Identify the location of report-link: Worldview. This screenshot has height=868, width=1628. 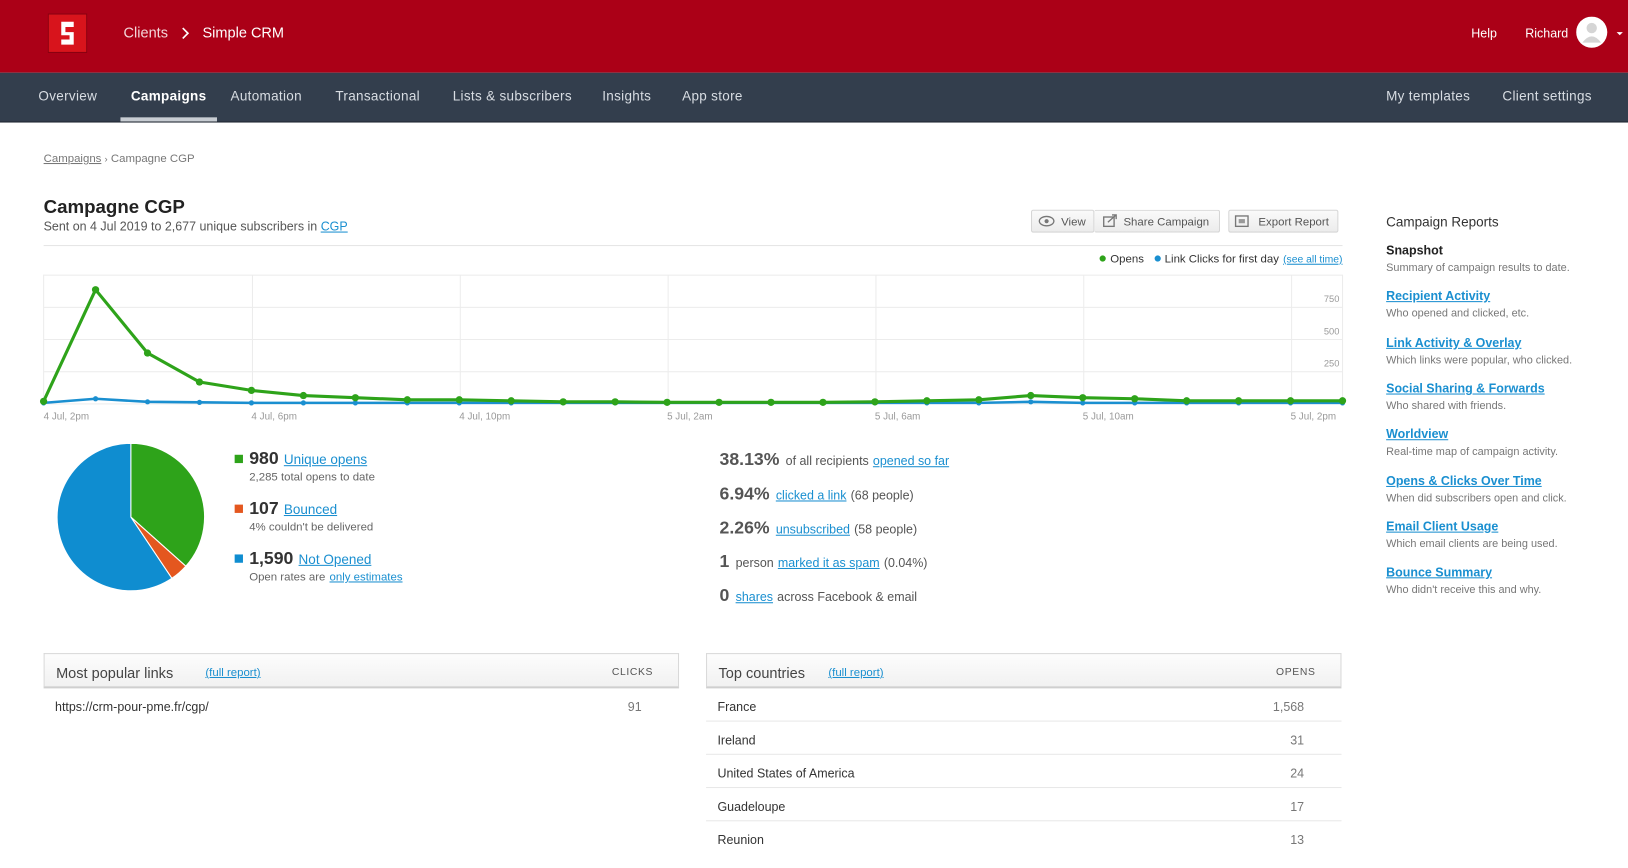
(1417, 434).